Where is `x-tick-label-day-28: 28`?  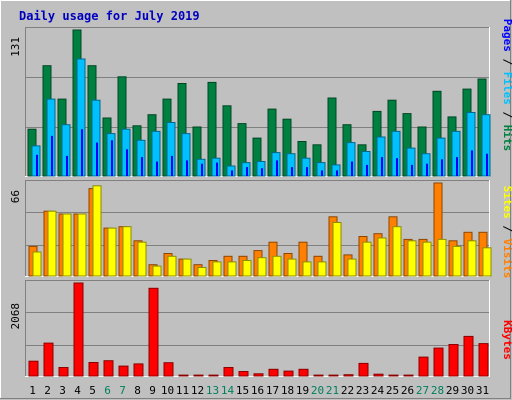 x-tick-label-day-28: 28 is located at coordinates (437, 390).